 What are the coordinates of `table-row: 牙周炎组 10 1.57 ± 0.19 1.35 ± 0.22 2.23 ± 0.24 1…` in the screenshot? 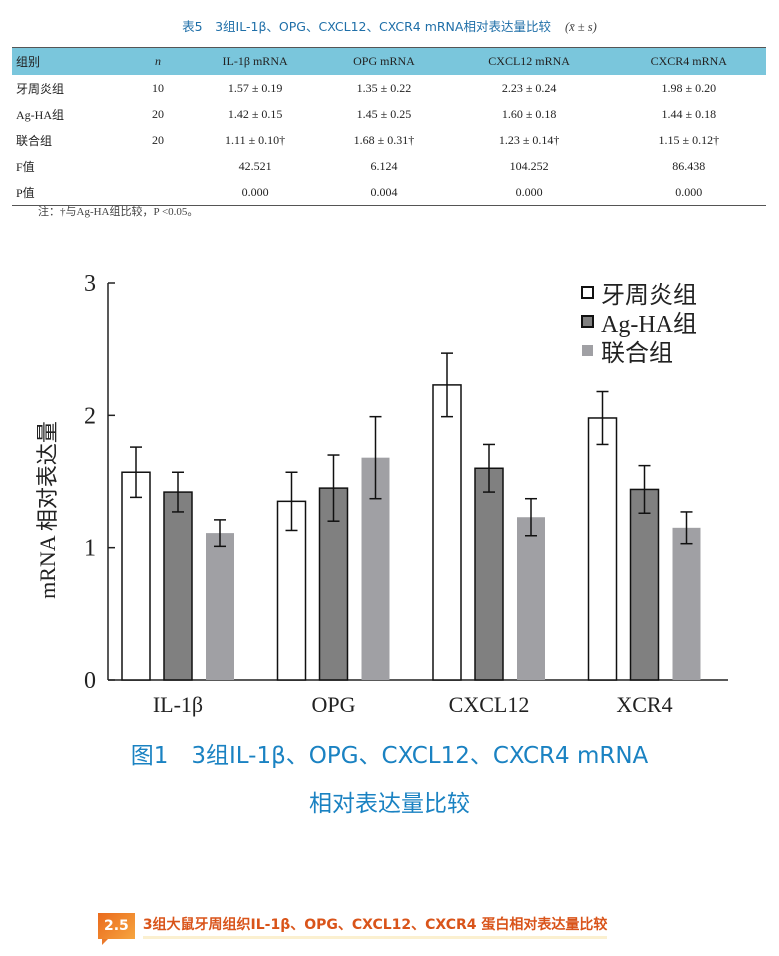 It's located at (389, 88).